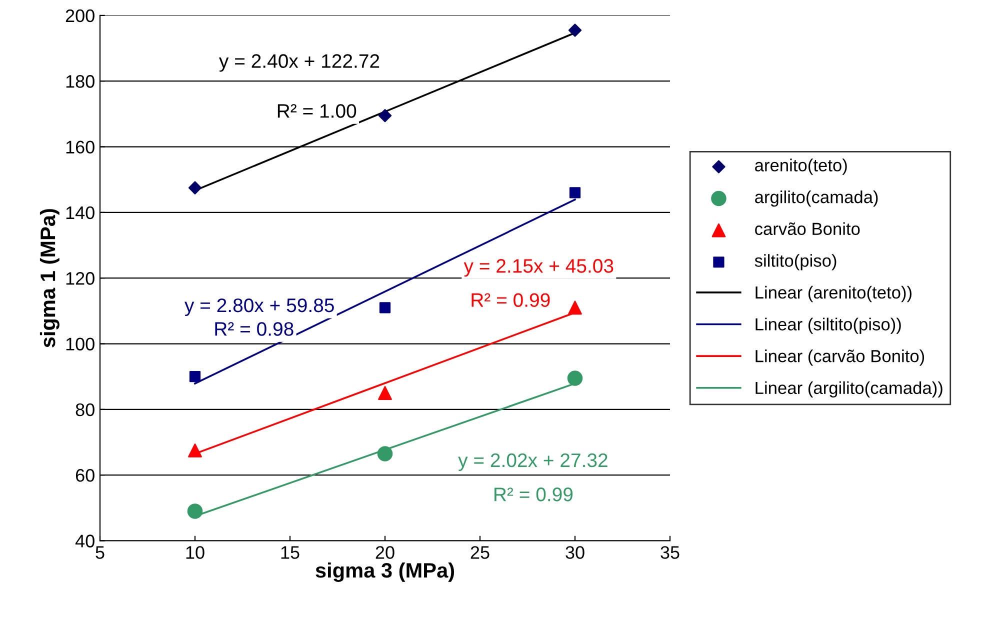  I want to click on y-tick-label: 120, so click(80, 278).